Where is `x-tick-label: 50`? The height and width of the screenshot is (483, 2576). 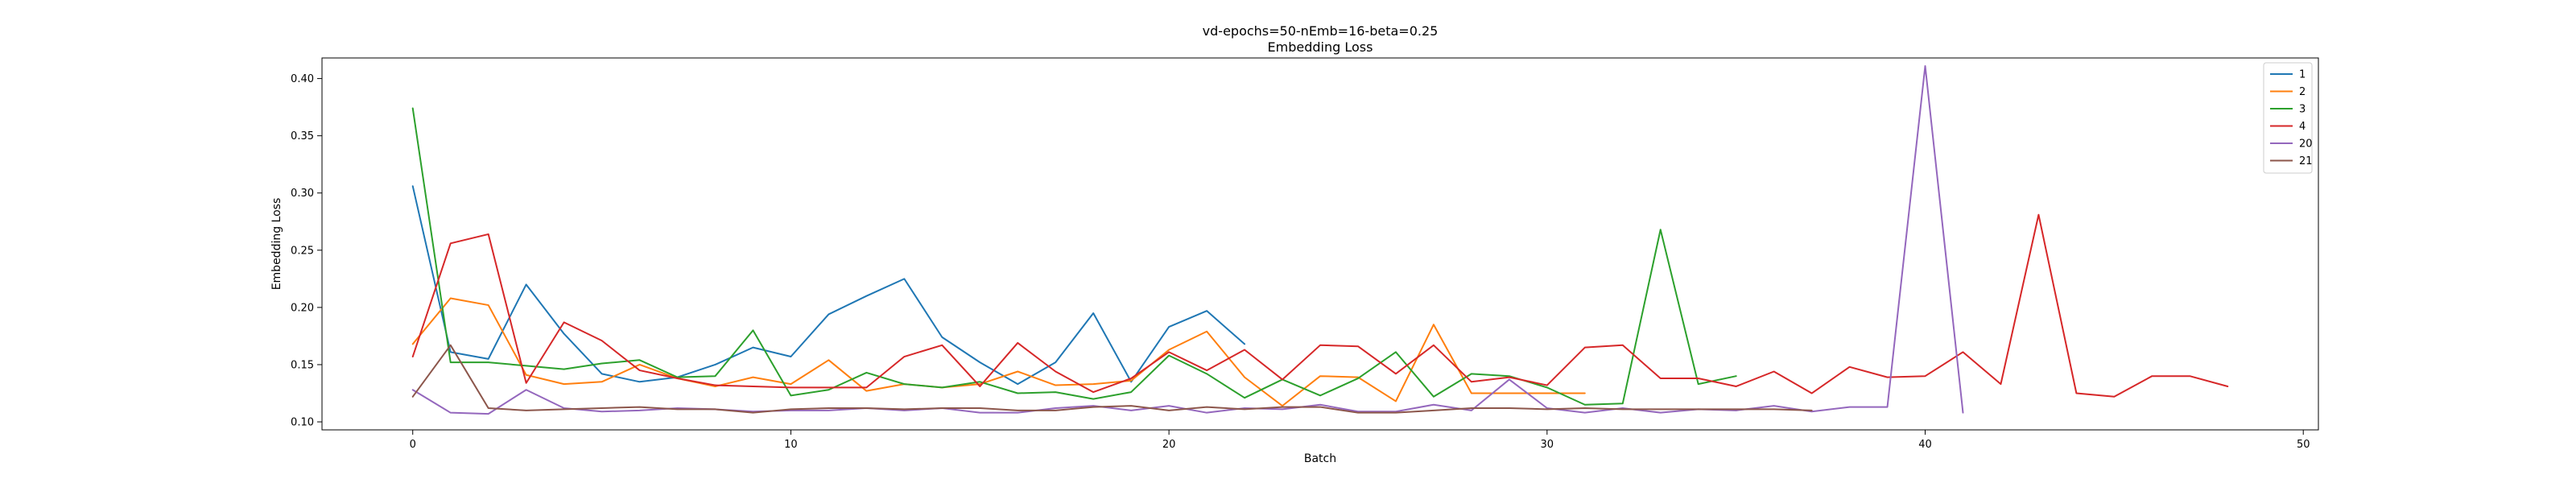 x-tick-label: 50 is located at coordinates (2303, 445).